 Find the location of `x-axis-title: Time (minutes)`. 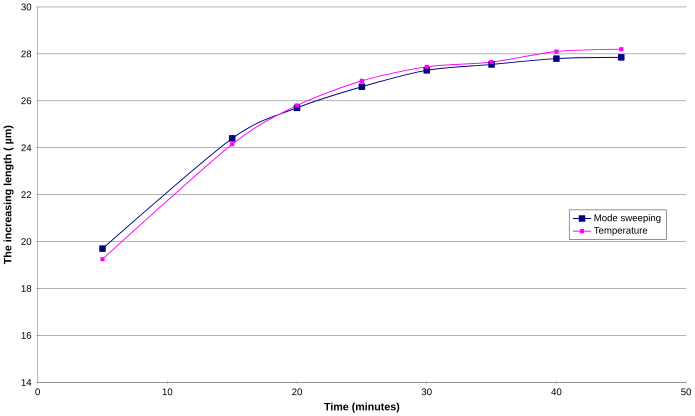

x-axis-title: Time (minutes) is located at coordinates (362, 407).